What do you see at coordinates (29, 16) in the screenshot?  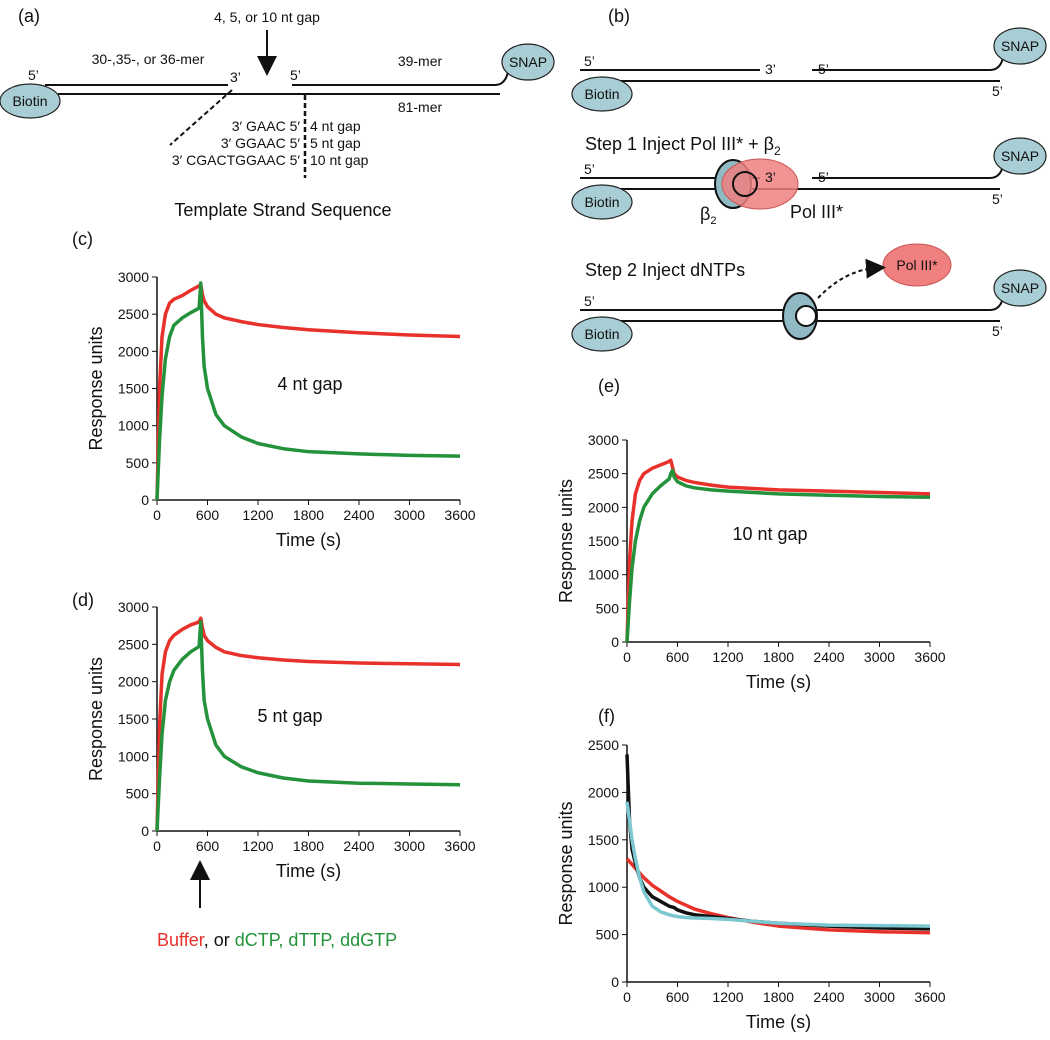 I see `panel-label: (a)` at bounding box center [29, 16].